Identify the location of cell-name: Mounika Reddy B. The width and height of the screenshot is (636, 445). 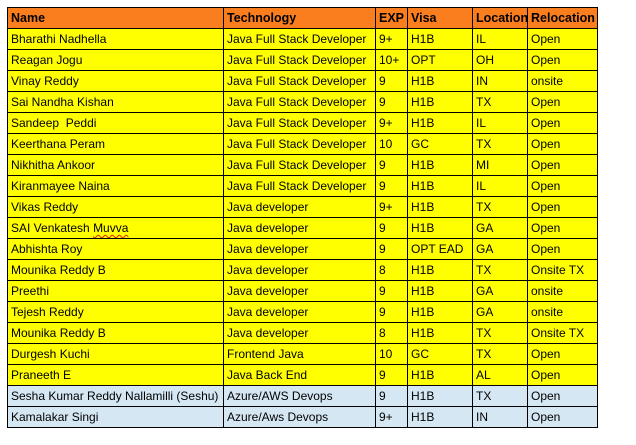
(115, 333).